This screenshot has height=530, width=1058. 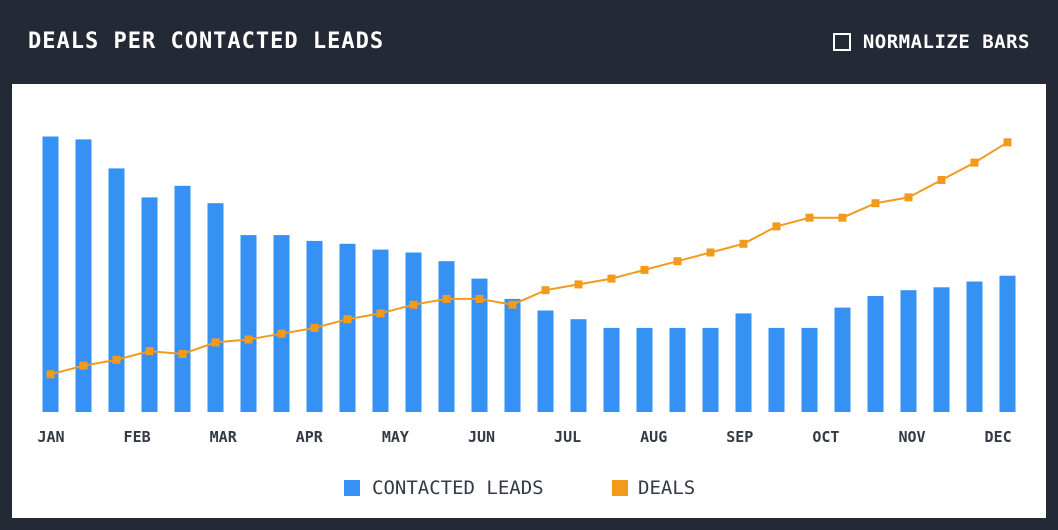 What do you see at coordinates (946, 42) in the screenshot?
I see `normalize-bars-label: NORMALIZE BARS` at bounding box center [946, 42].